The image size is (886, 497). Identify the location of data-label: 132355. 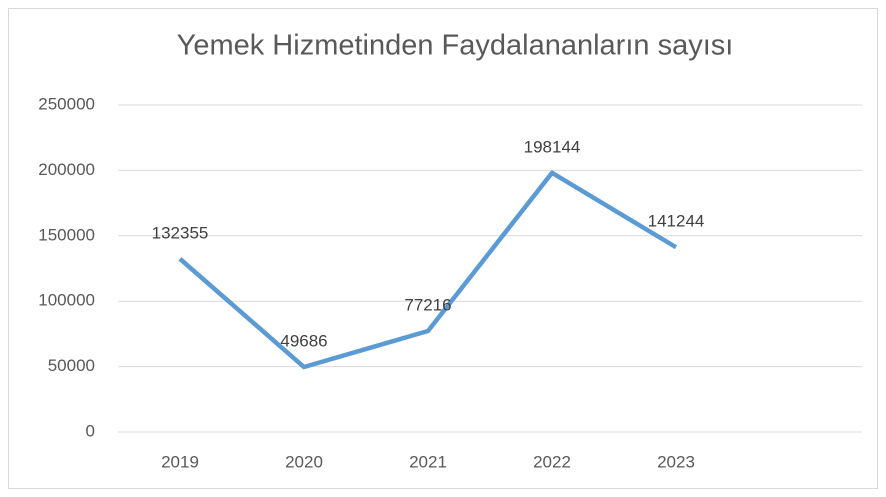
(180, 232).